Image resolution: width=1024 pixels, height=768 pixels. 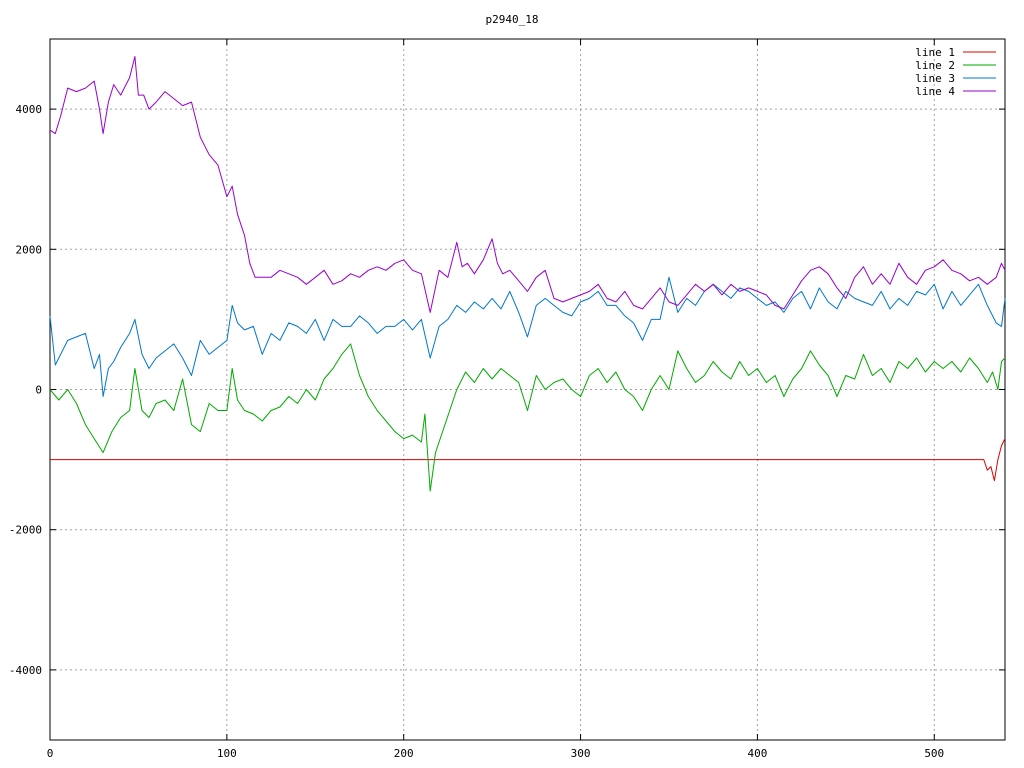 What do you see at coordinates (757, 753) in the screenshot?
I see `x-tick-label: 400` at bounding box center [757, 753].